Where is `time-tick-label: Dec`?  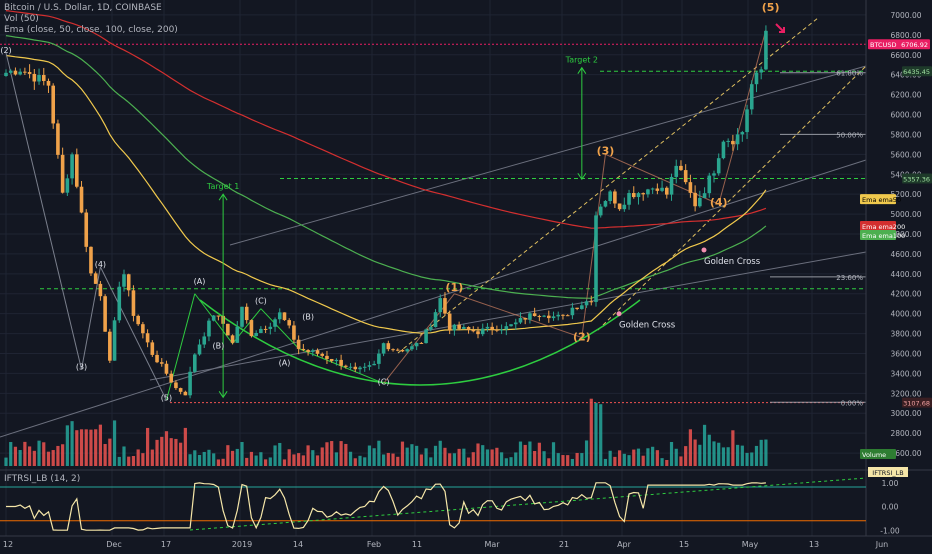
time-tick-label: Dec is located at coordinates (113, 544).